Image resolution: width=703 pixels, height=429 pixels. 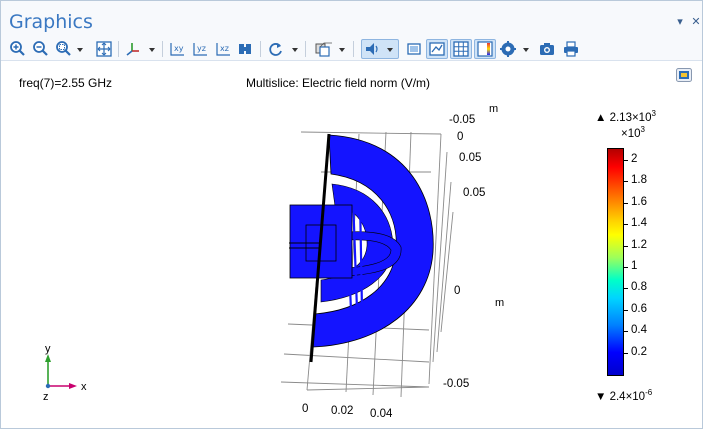 What do you see at coordinates (499, 303) in the screenshot?
I see `unit-right-label: m` at bounding box center [499, 303].